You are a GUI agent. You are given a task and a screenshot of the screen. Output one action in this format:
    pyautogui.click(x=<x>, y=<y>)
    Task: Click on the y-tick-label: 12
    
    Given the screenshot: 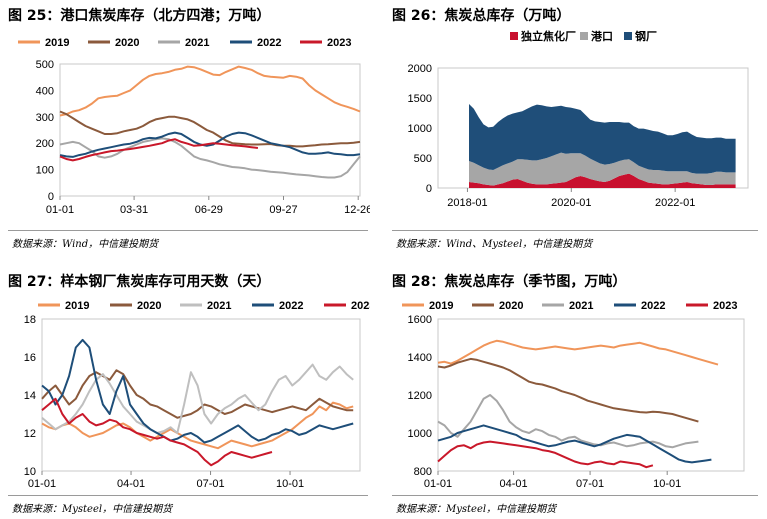 What is the action you would take?
    pyautogui.click(x=30, y=434)
    